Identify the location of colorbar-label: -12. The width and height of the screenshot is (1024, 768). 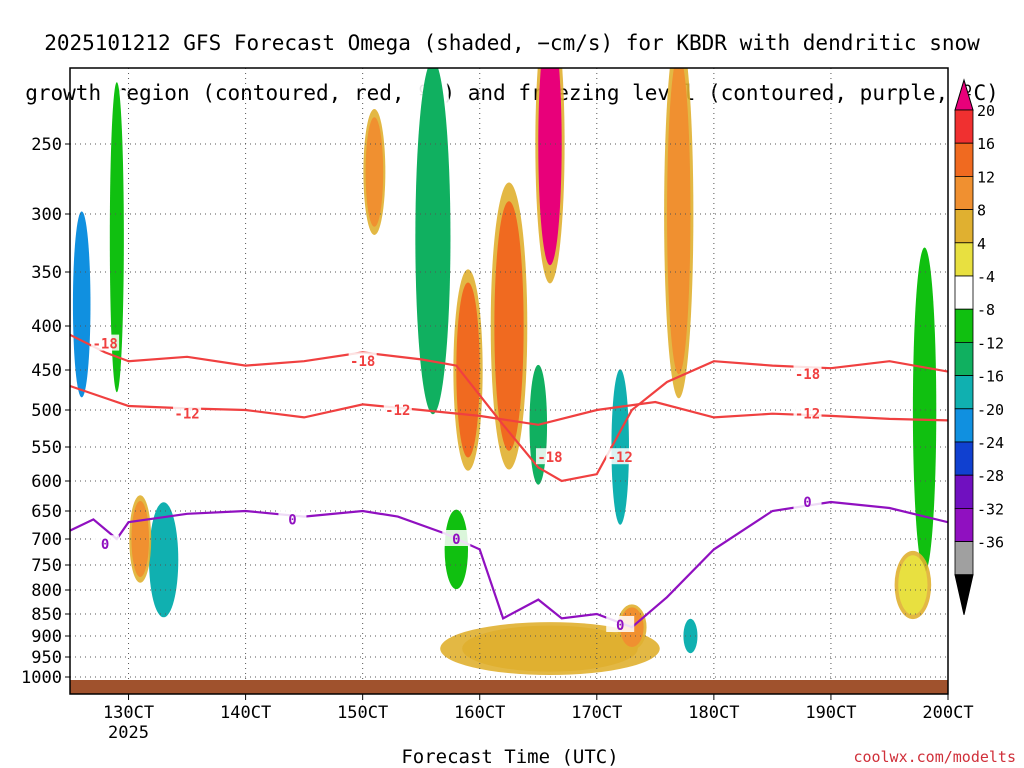
(990, 343).